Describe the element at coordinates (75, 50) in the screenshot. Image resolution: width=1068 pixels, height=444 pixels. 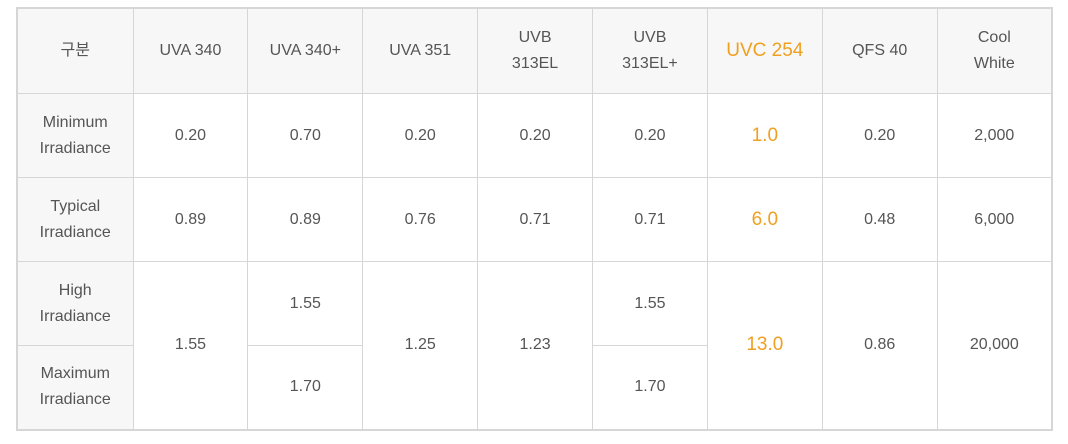
I see `header-cell: 구분` at that location.